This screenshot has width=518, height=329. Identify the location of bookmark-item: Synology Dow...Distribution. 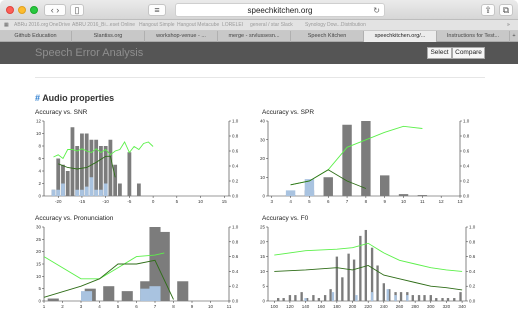
(335, 25).